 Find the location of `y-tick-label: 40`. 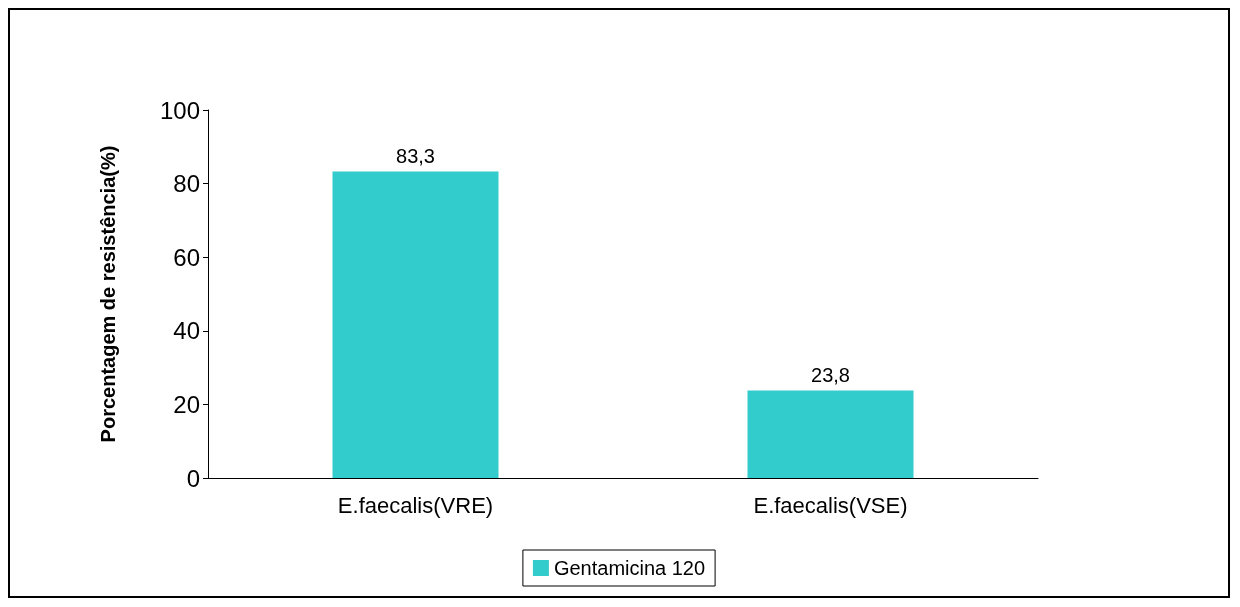

y-tick-label: 40 is located at coordinates (186, 331).